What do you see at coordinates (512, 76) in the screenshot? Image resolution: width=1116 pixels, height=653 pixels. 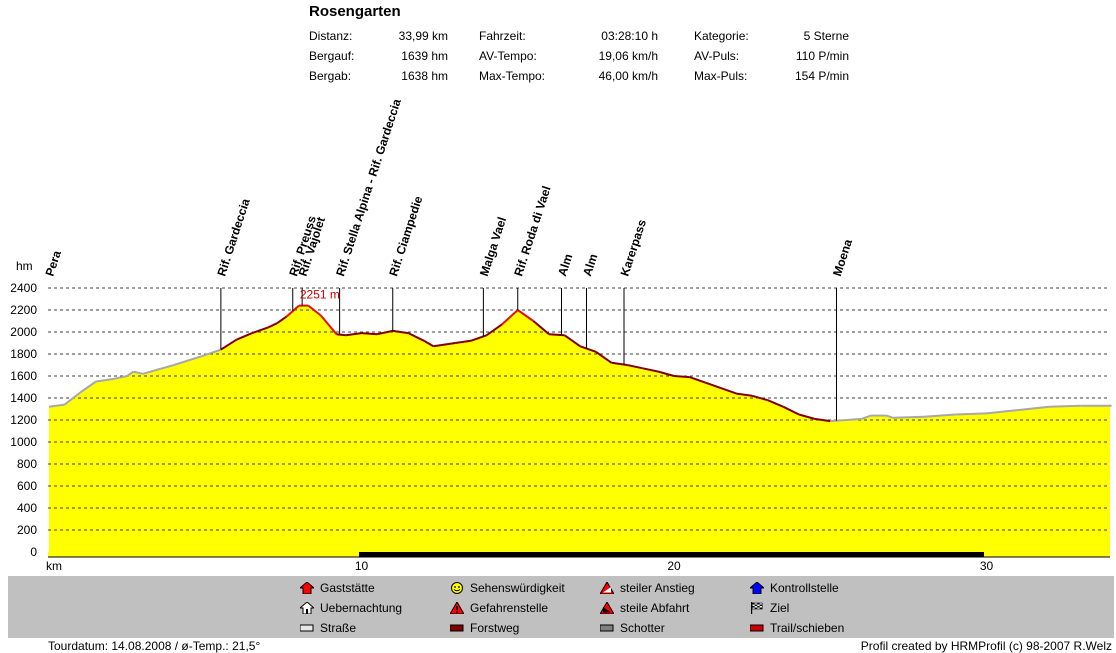 I see `stat-label-max-speed: Max-Tempo:` at bounding box center [512, 76].